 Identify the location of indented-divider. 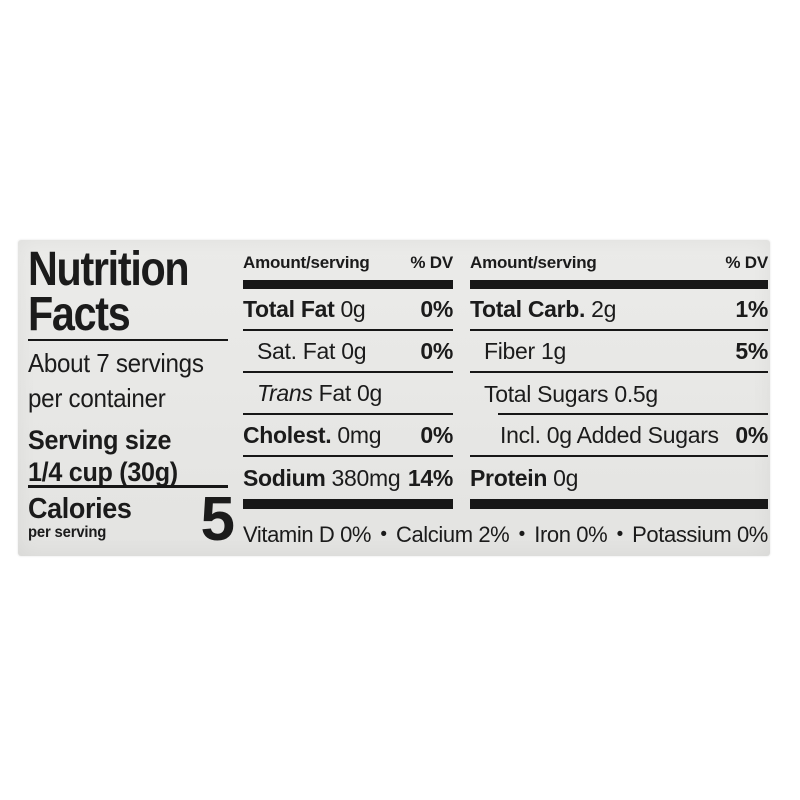
(633, 414).